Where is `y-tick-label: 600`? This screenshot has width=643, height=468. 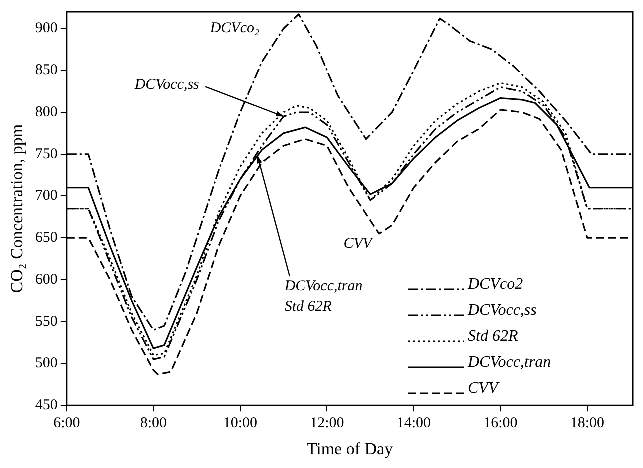
y-tick-label: 600 is located at coordinates (46, 280).